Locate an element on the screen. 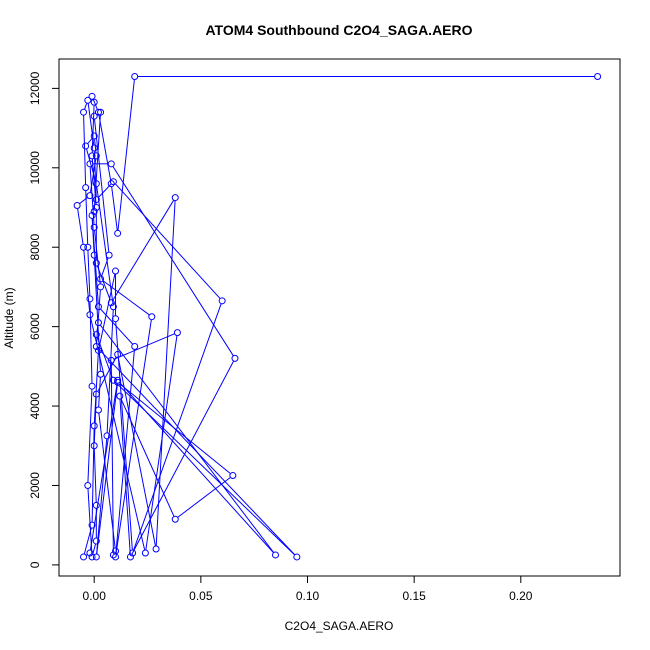 The image size is (650, 650). y-axis-label: Altitude (m) is located at coordinates (9, 317).